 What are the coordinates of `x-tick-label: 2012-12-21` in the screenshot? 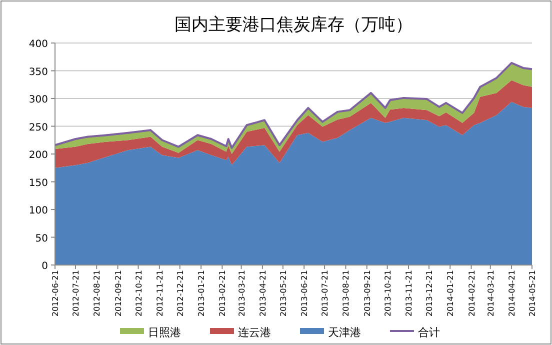 It's located at (180, 293).